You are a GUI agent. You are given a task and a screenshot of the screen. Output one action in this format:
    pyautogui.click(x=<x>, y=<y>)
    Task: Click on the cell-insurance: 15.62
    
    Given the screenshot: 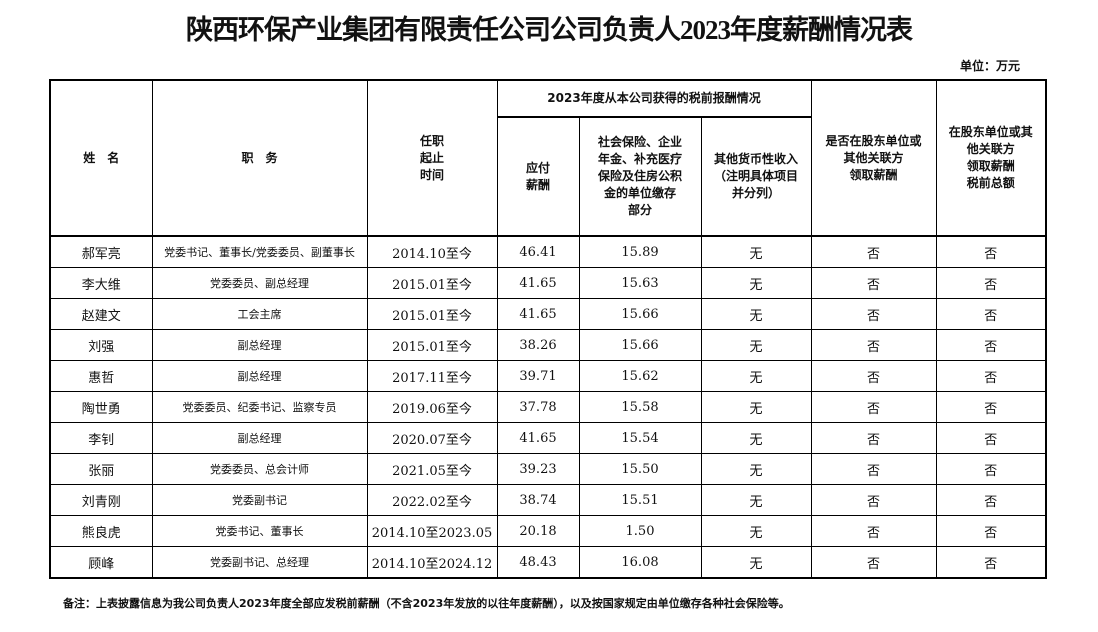 What is the action you would take?
    pyautogui.click(x=640, y=376)
    